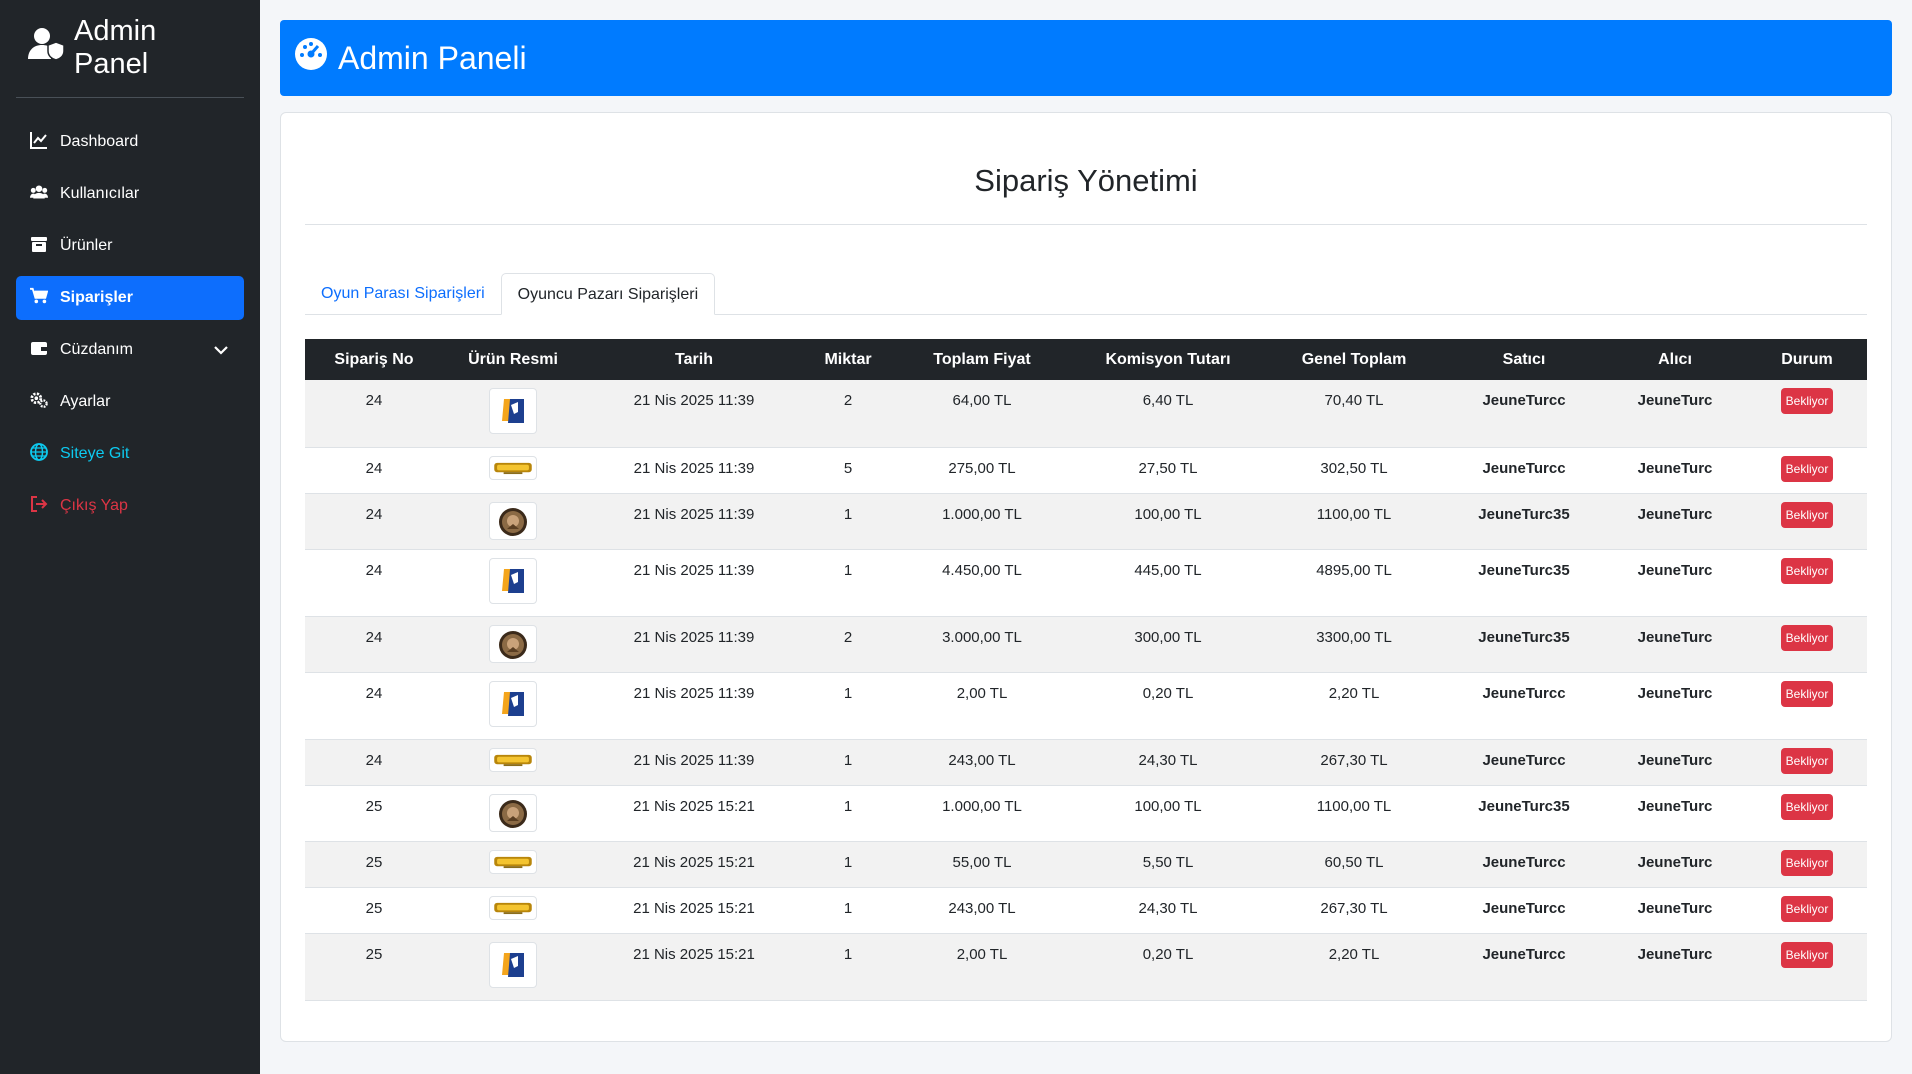 This screenshot has width=1912, height=1074. What do you see at coordinates (221, 350) in the screenshot?
I see `chevron-down-icon` at bounding box center [221, 350].